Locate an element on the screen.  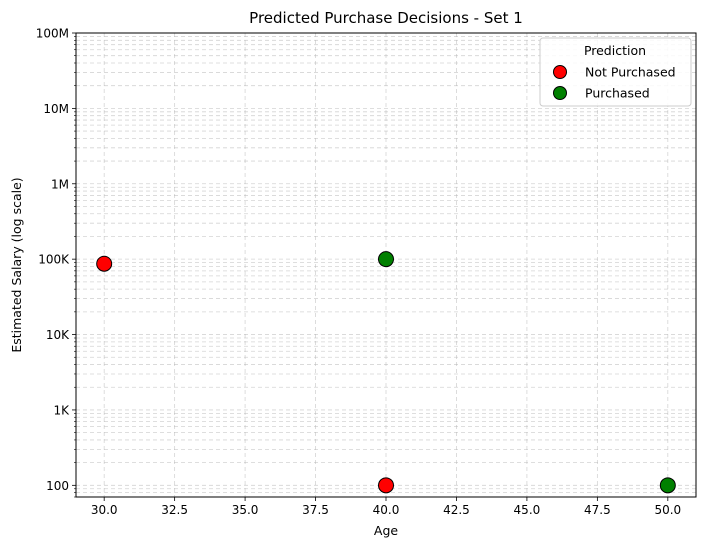
legend-box is located at coordinates (615, 72).